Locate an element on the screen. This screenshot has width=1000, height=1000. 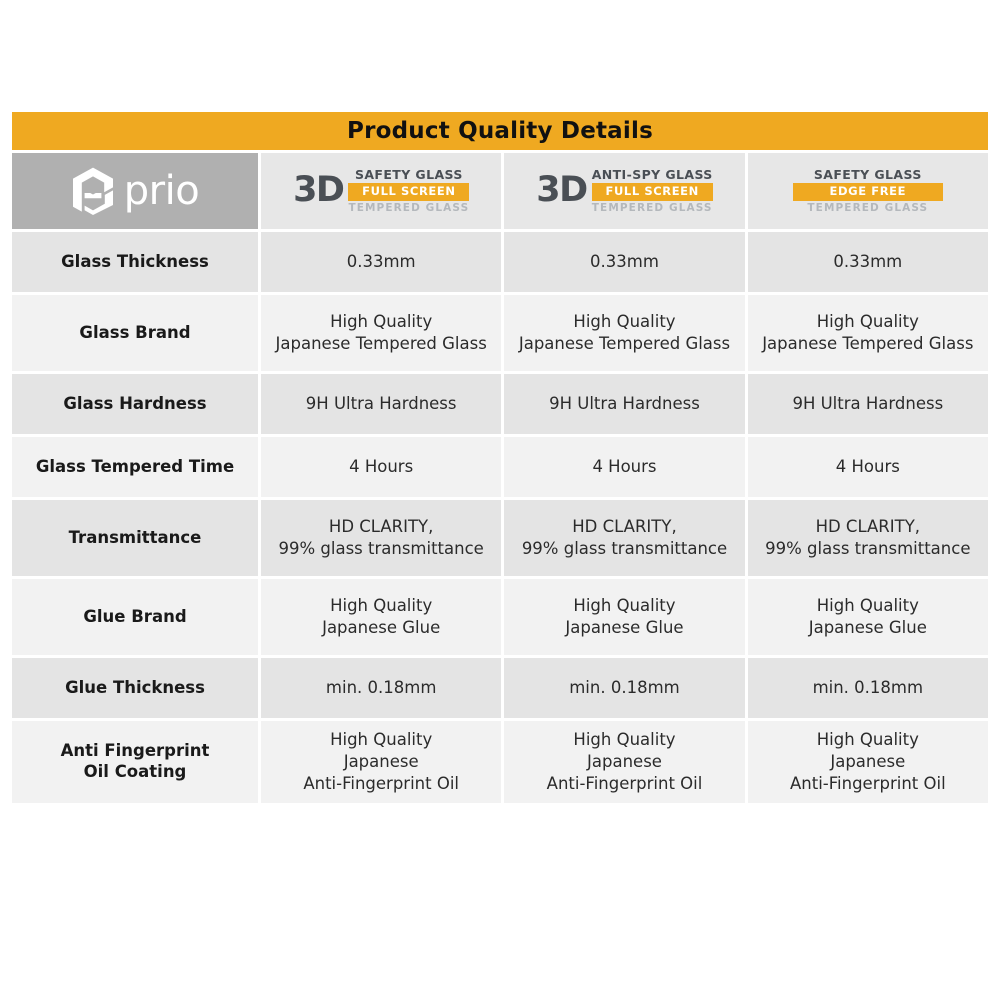
table-title-bar: Product Quality Details is located at coordinates (500, 131).